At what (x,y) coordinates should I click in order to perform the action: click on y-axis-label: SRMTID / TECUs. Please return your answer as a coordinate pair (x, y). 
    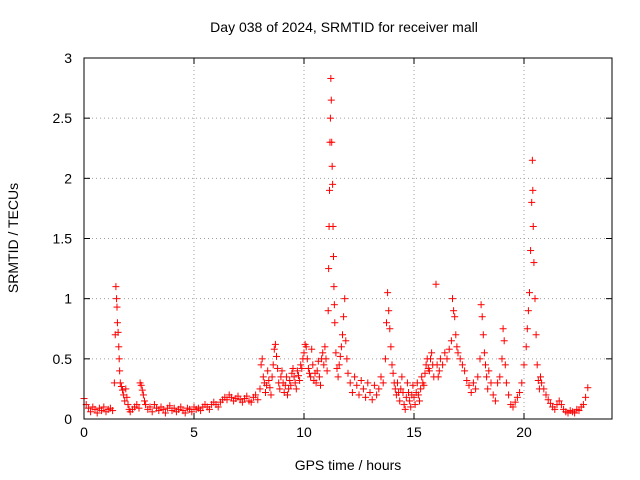
    Looking at the image, I should click on (13, 238).